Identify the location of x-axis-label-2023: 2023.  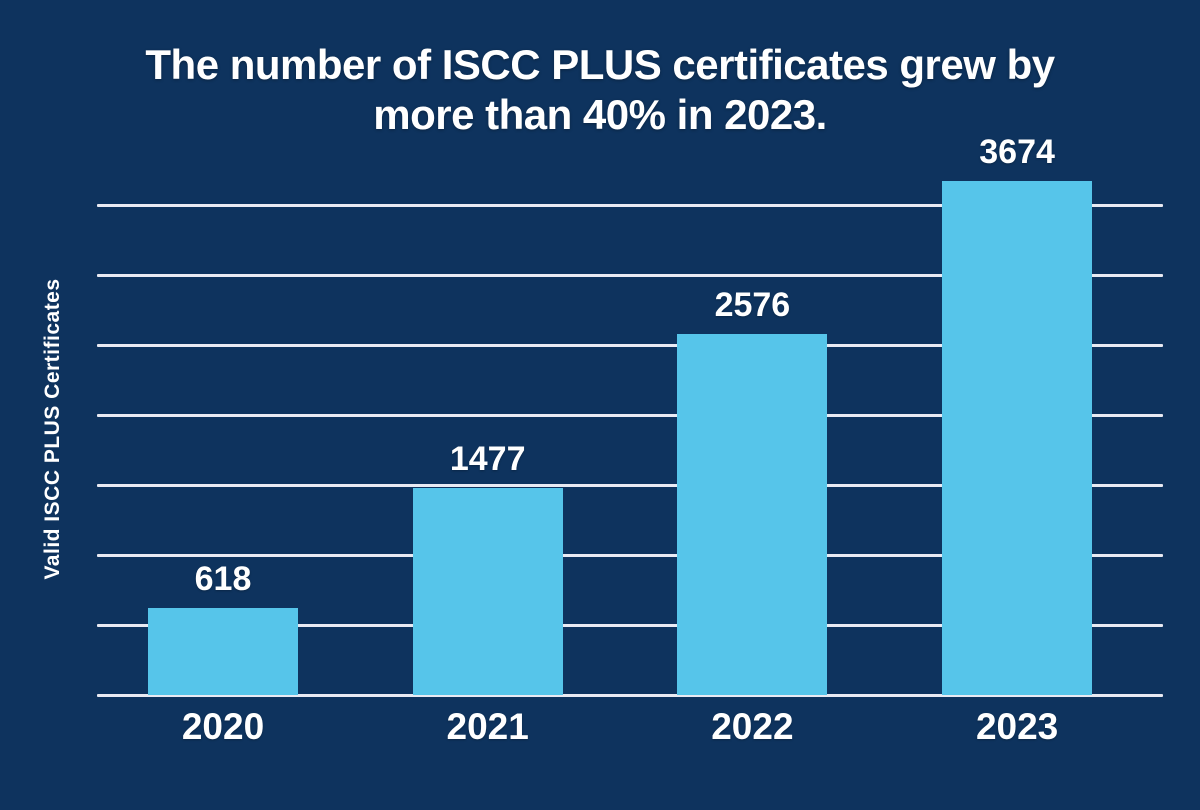
(1017, 726).